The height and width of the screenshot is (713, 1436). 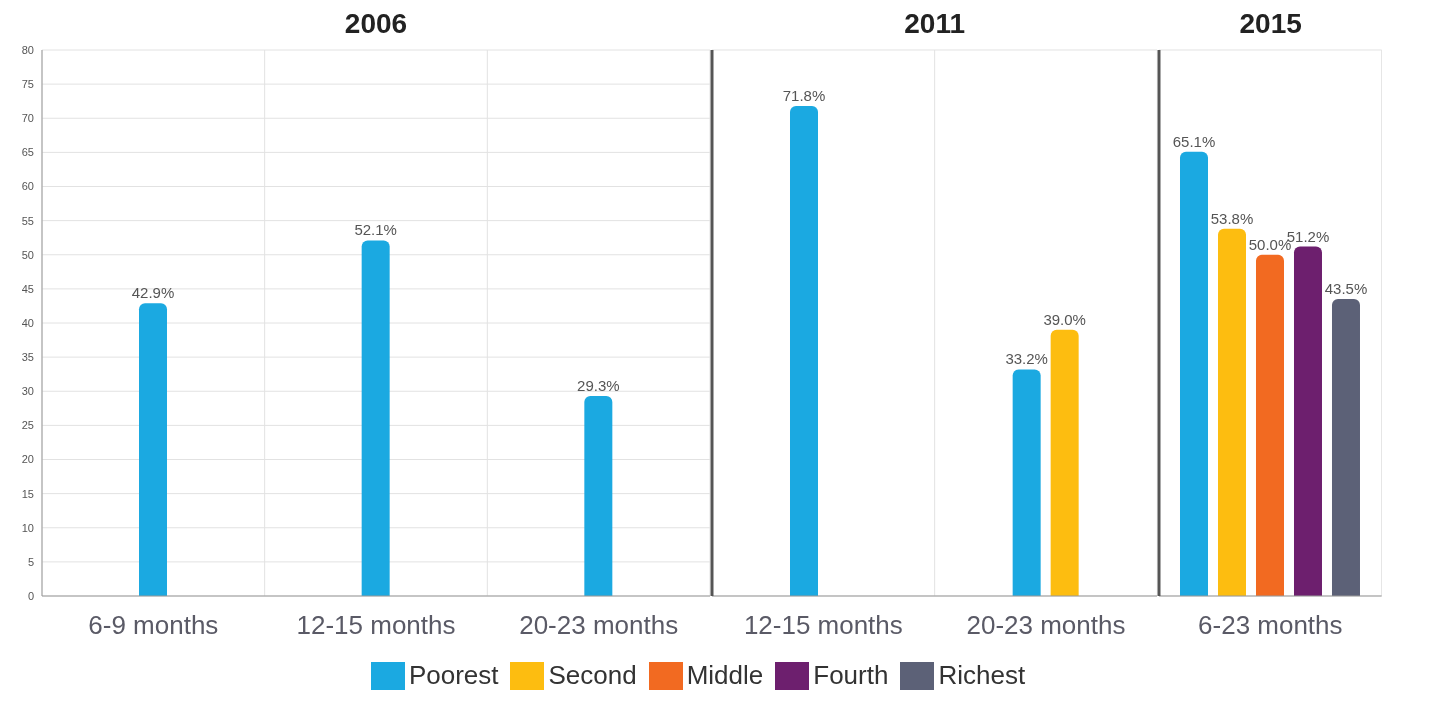 What do you see at coordinates (1346, 289) in the screenshot?
I see `data-label: 43.5%` at bounding box center [1346, 289].